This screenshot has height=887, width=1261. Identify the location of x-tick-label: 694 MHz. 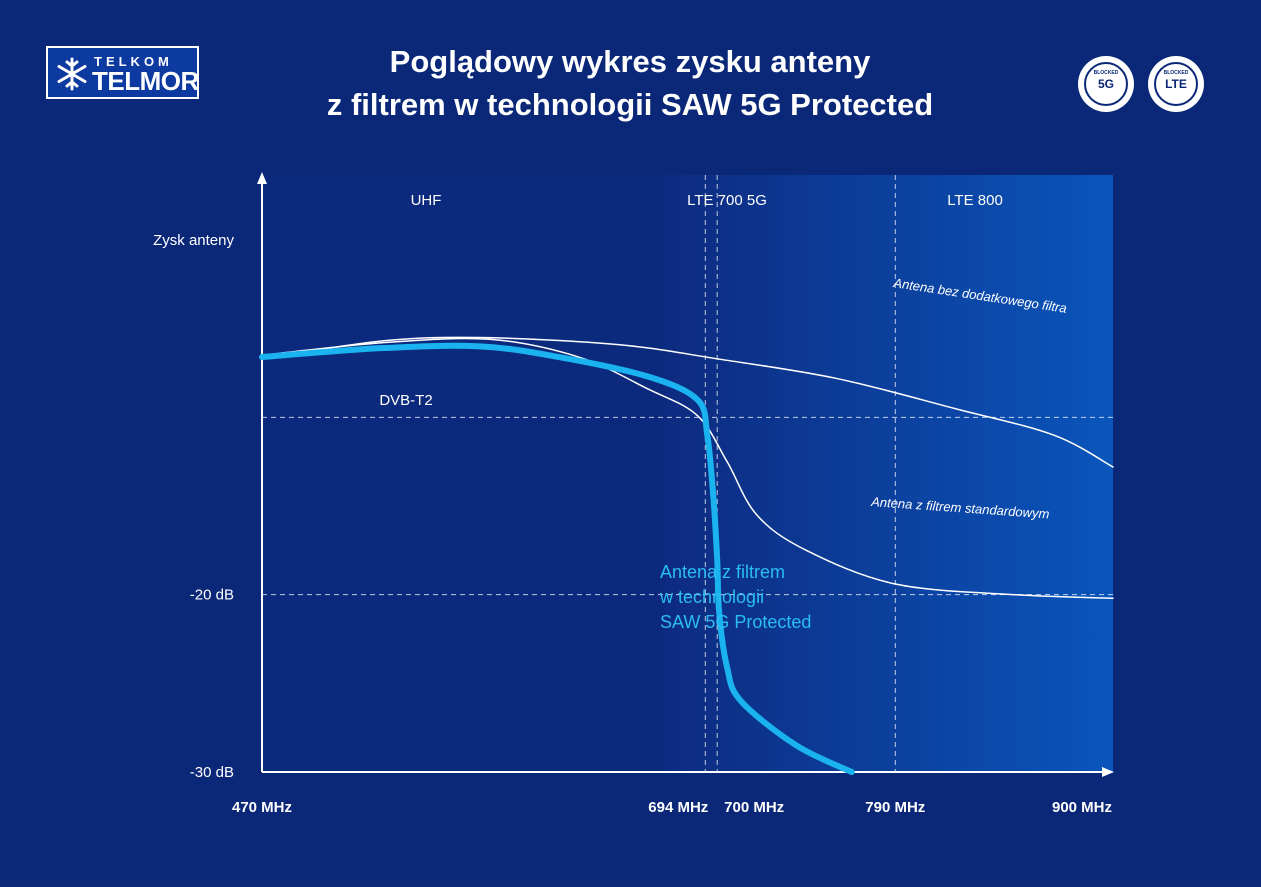
(678, 807).